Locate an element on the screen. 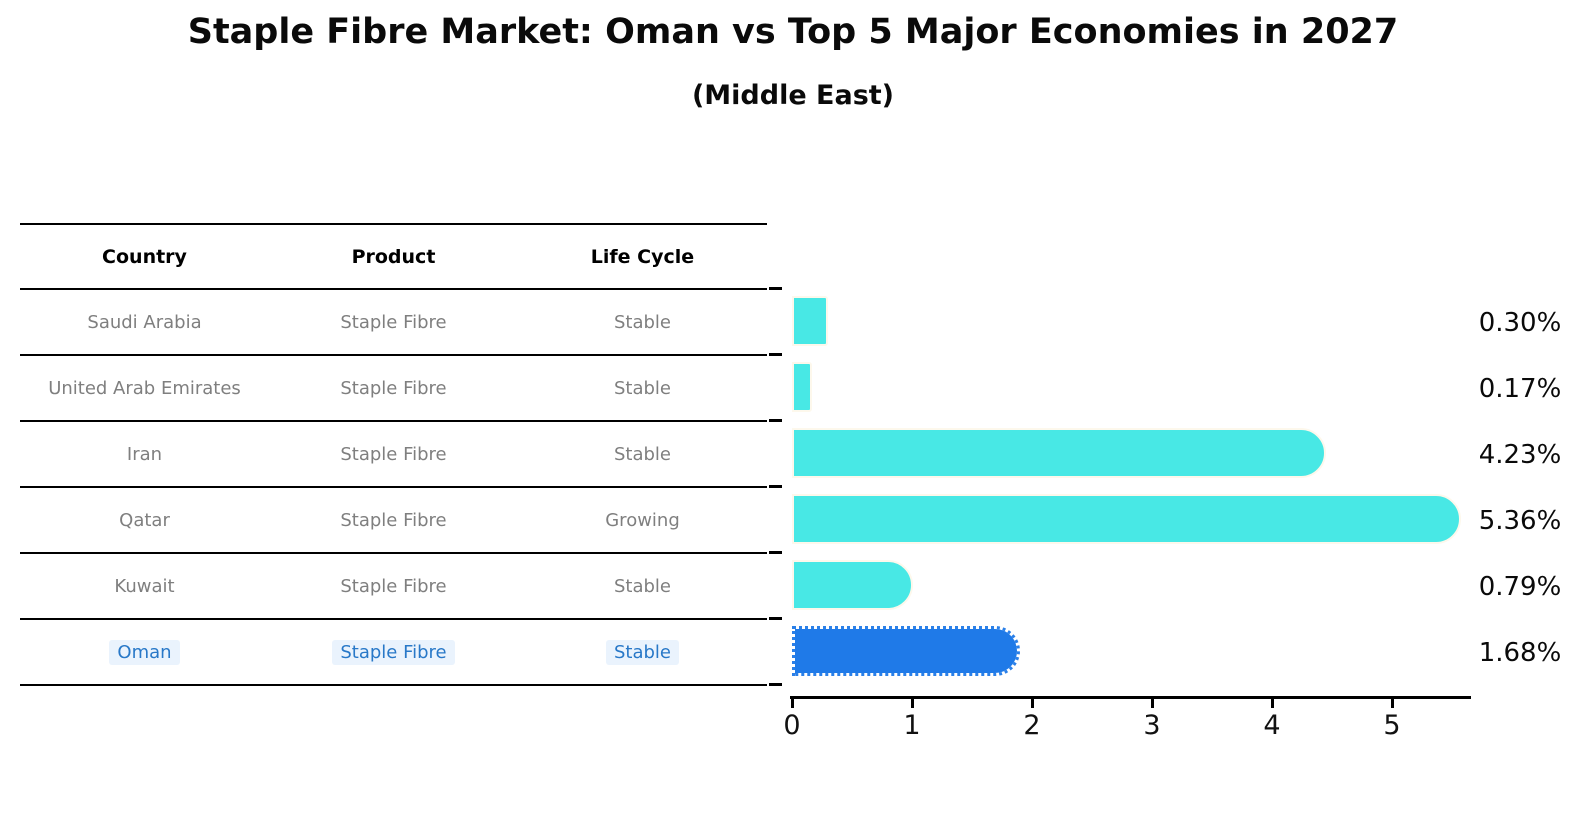 This screenshot has height=823, width=1586. table-row: Kuwait Staple Fibre Stable is located at coordinates (393, 587).